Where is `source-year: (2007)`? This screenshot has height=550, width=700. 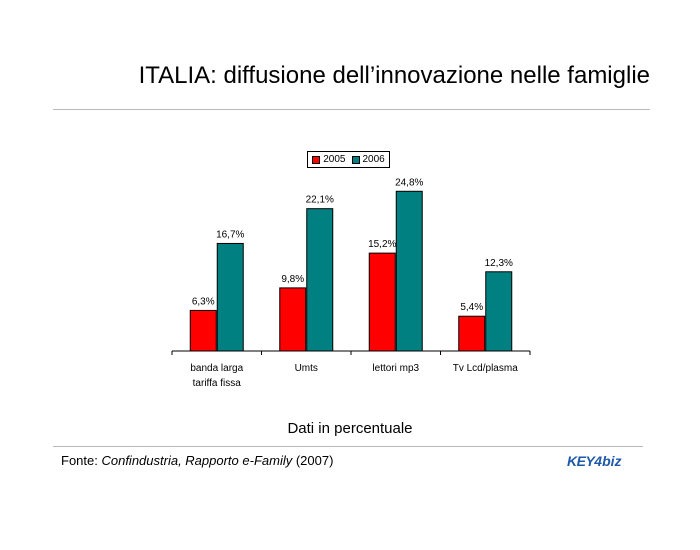 source-year: (2007) is located at coordinates (313, 460).